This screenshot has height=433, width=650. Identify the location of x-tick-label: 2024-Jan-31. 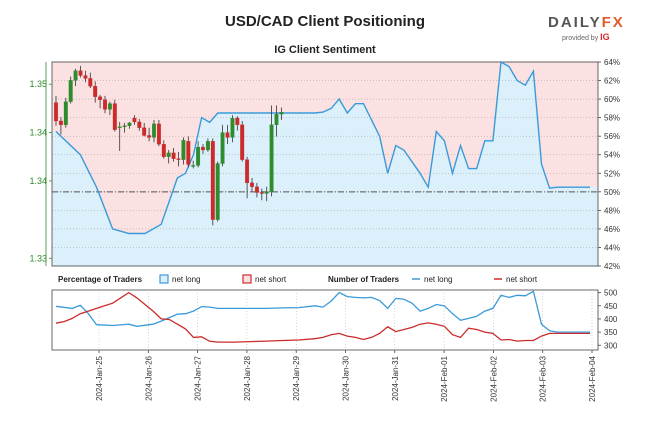
(395, 377).